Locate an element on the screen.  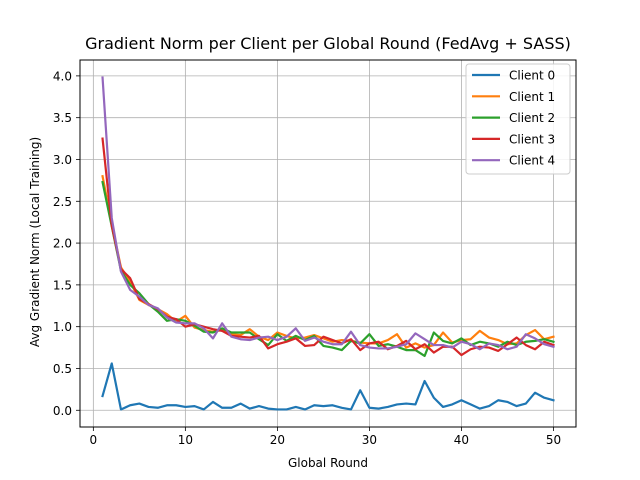
legend-label: Client 4 is located at coordinates (532, 161).